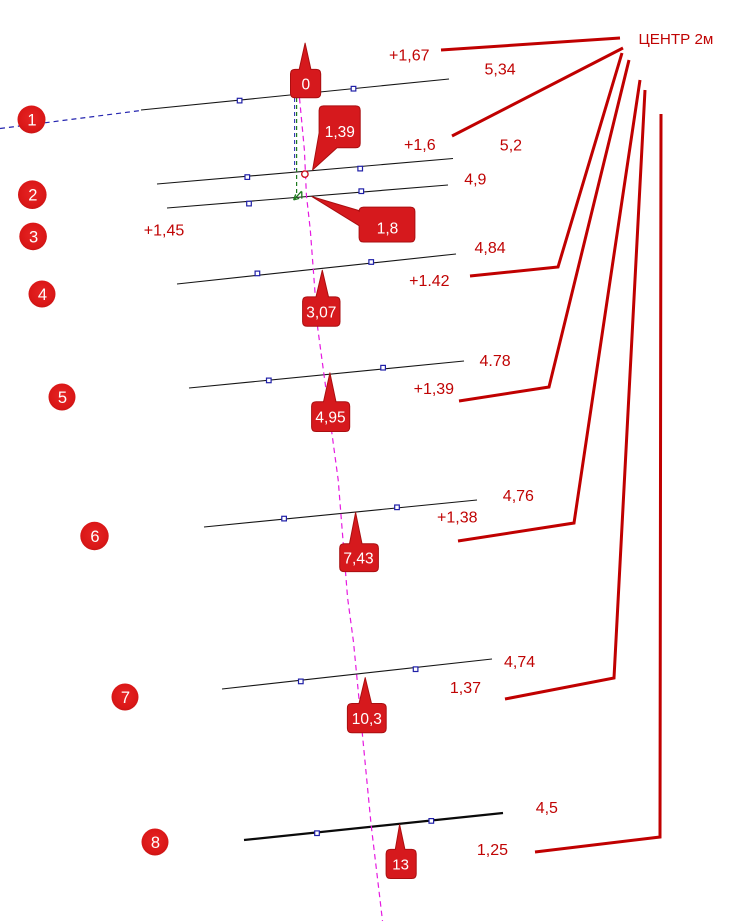  Describe the element at coordinates (31, 121) in the screenshot. I see `svg-text: 1` at that location.